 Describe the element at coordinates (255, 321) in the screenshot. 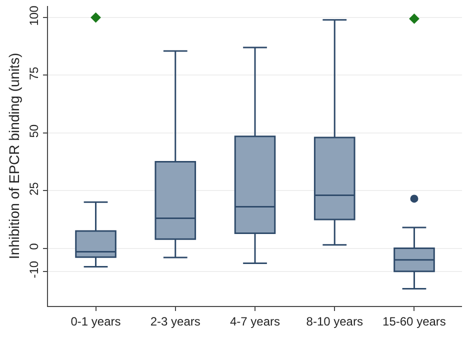

I see `x-tick-label: 4-7 years` at that location.